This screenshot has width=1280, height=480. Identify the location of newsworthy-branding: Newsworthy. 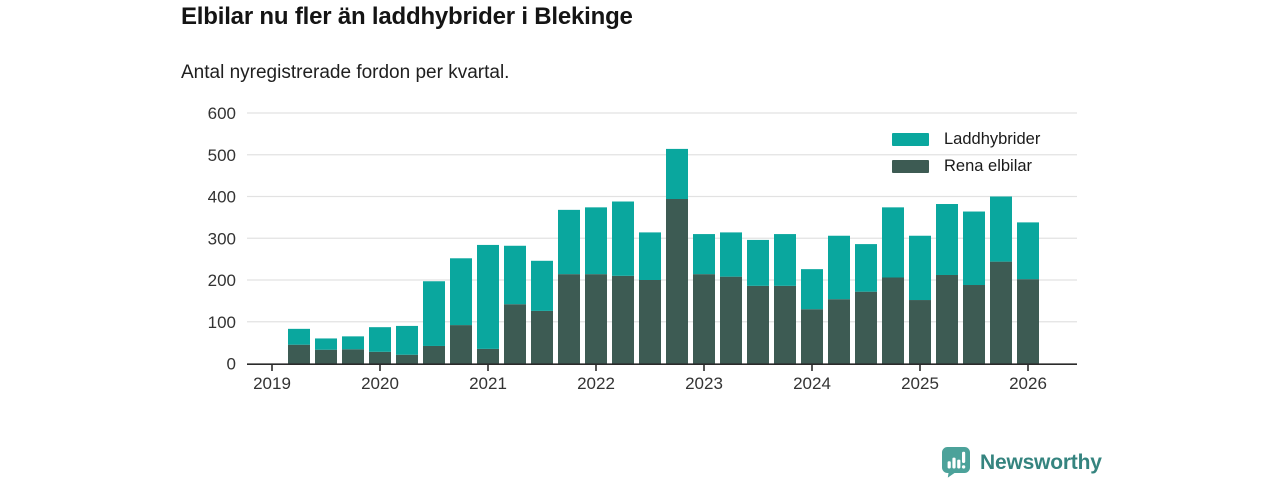
(1021, 462).